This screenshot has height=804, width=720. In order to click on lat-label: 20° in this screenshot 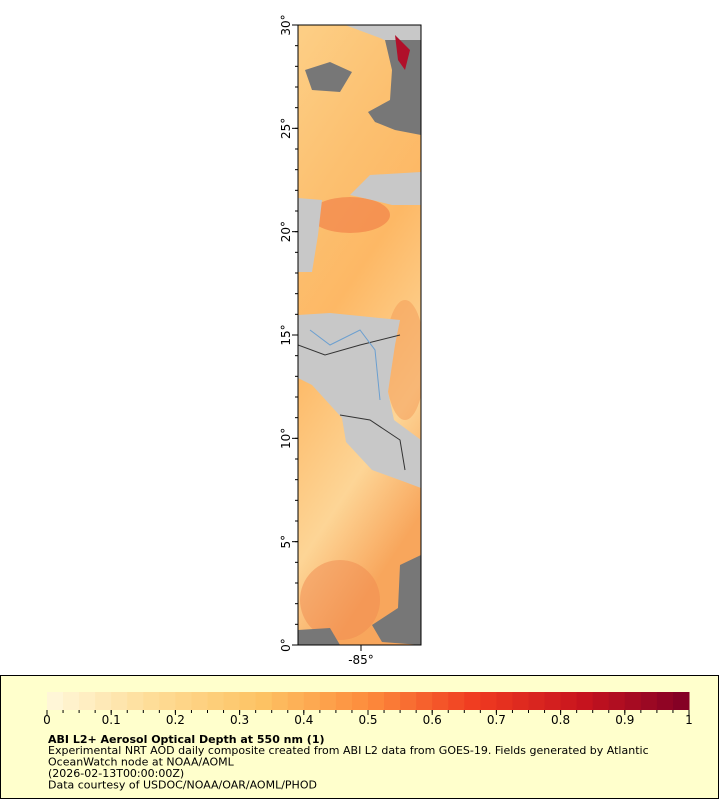, I will do `click(286, 231)`.